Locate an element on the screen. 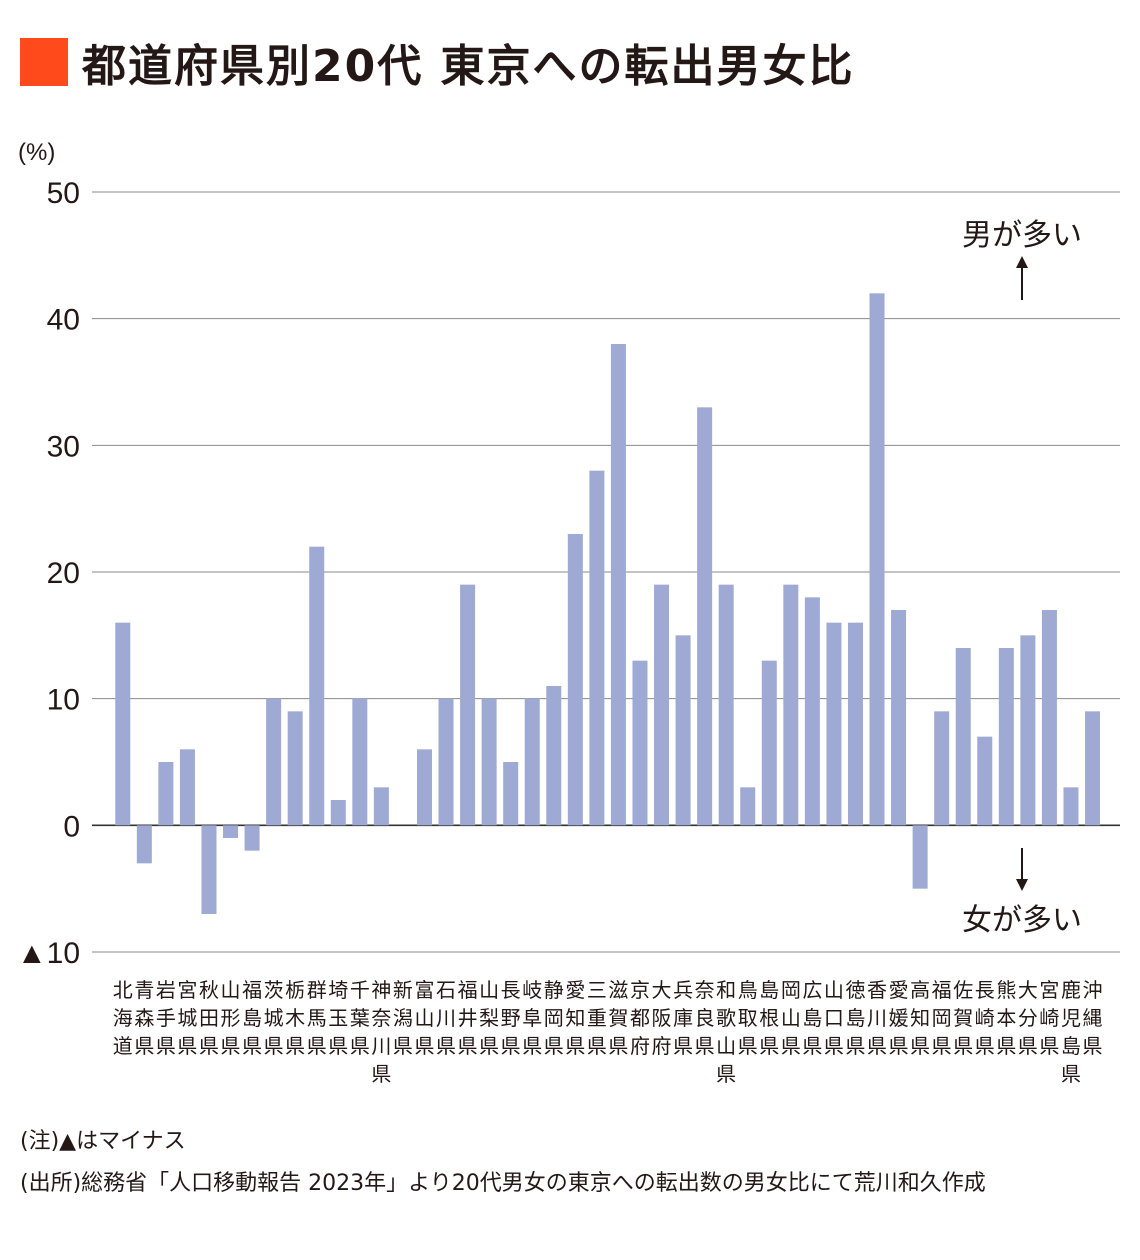 The height and width of the screenshot is (1260, 1140). bar-福岡県 is located at coordinates (942, 768).